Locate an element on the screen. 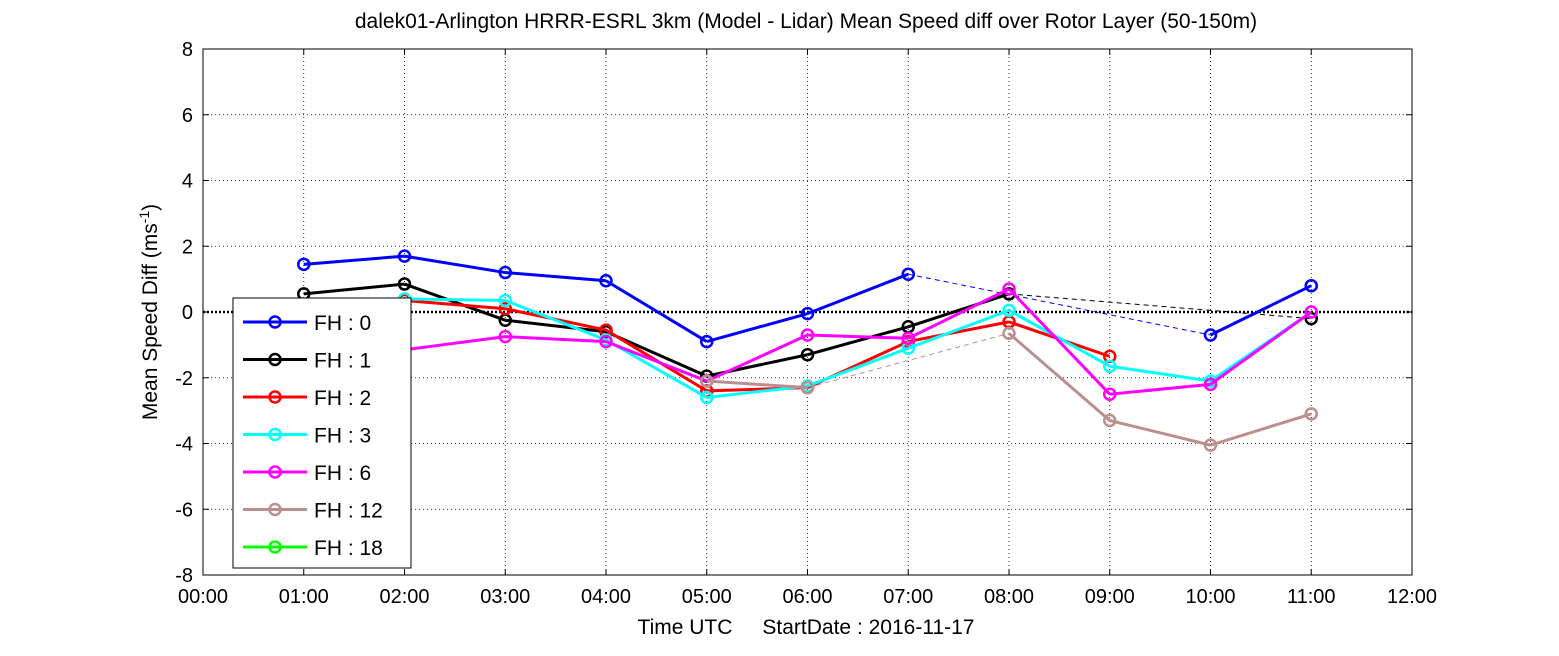  legend-label: FH : 18 is located at coordinates (348, 548).